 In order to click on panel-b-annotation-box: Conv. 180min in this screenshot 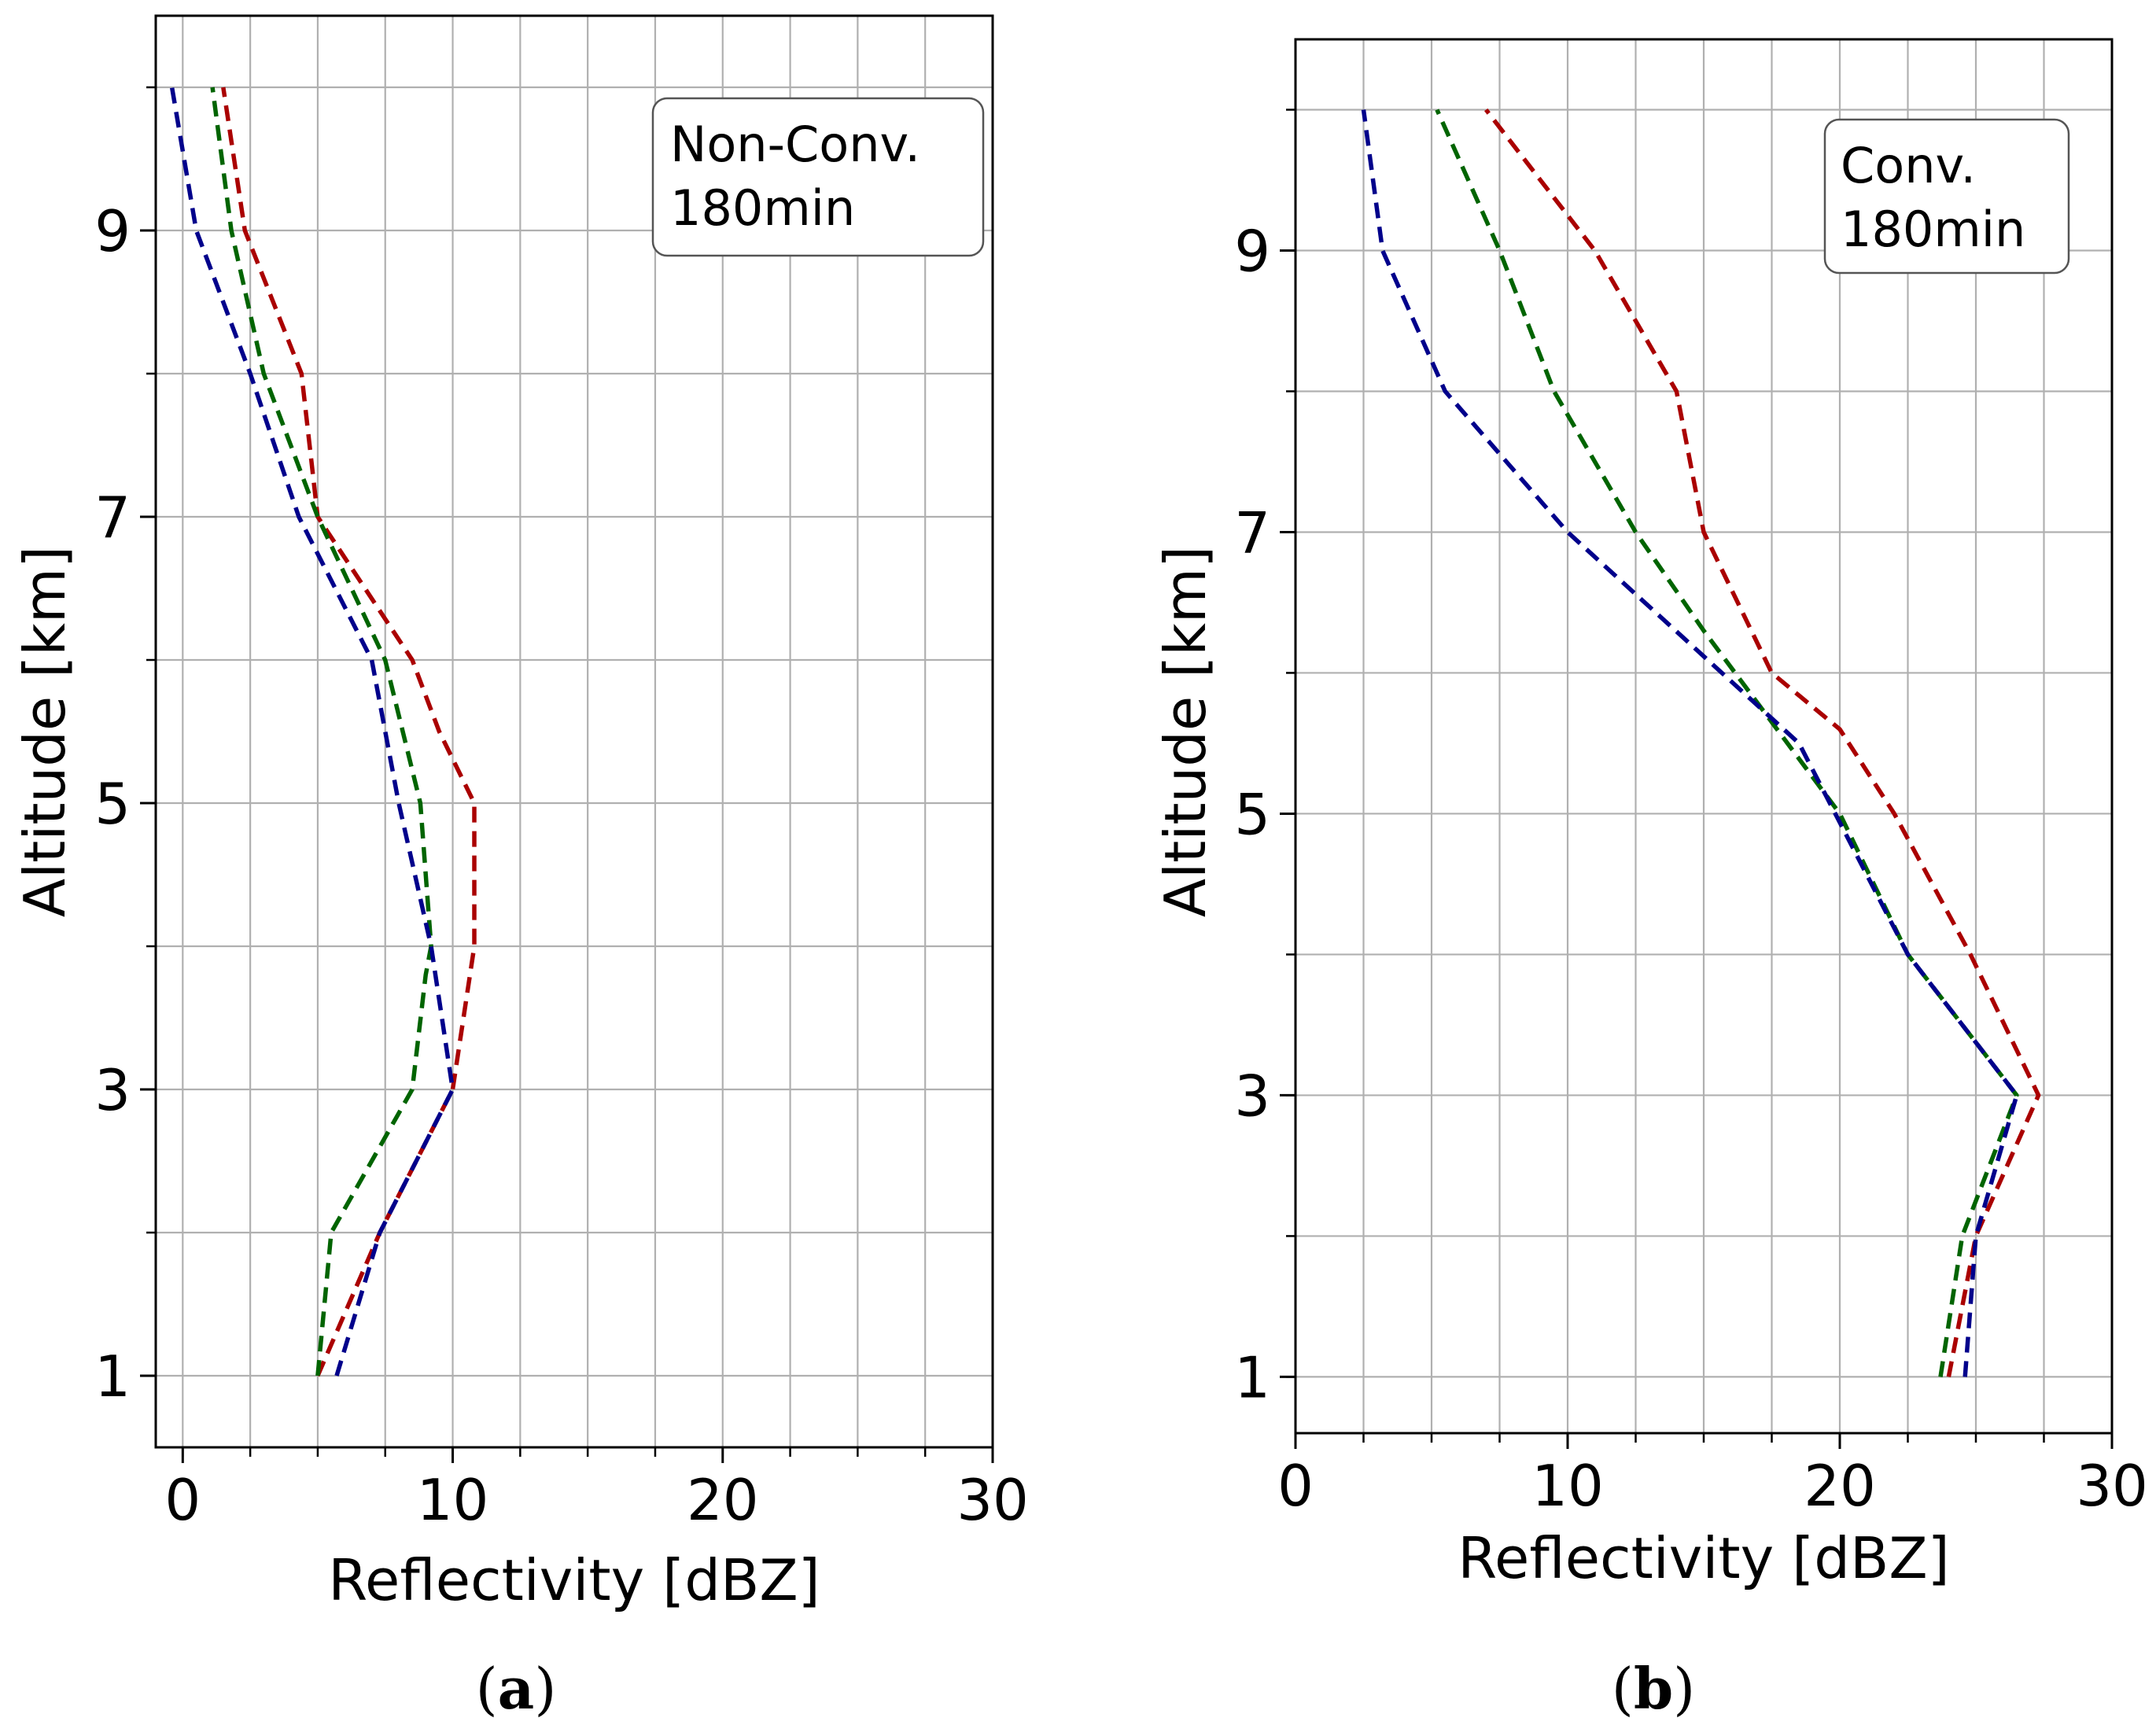, I will do `click(1947, 196)`.